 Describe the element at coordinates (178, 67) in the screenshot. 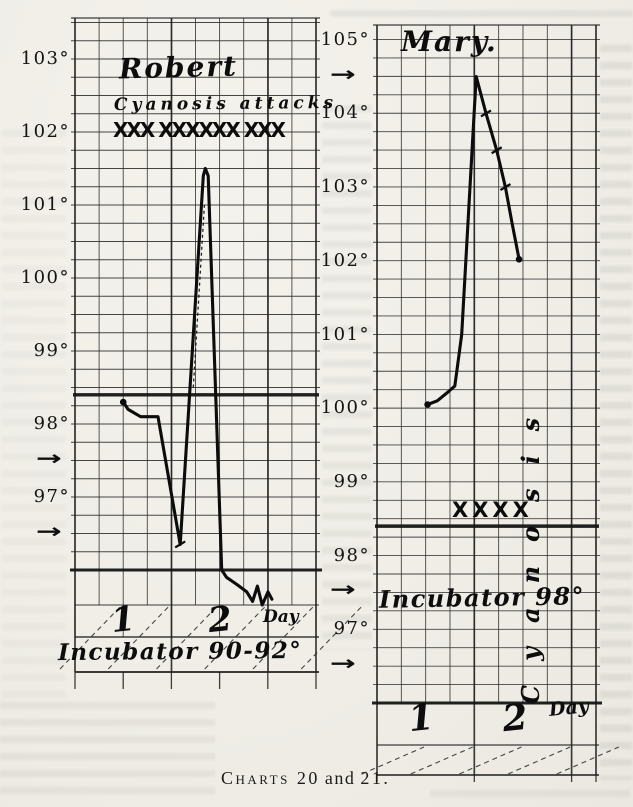

I see `patient-name-robert: Robert` at that location.